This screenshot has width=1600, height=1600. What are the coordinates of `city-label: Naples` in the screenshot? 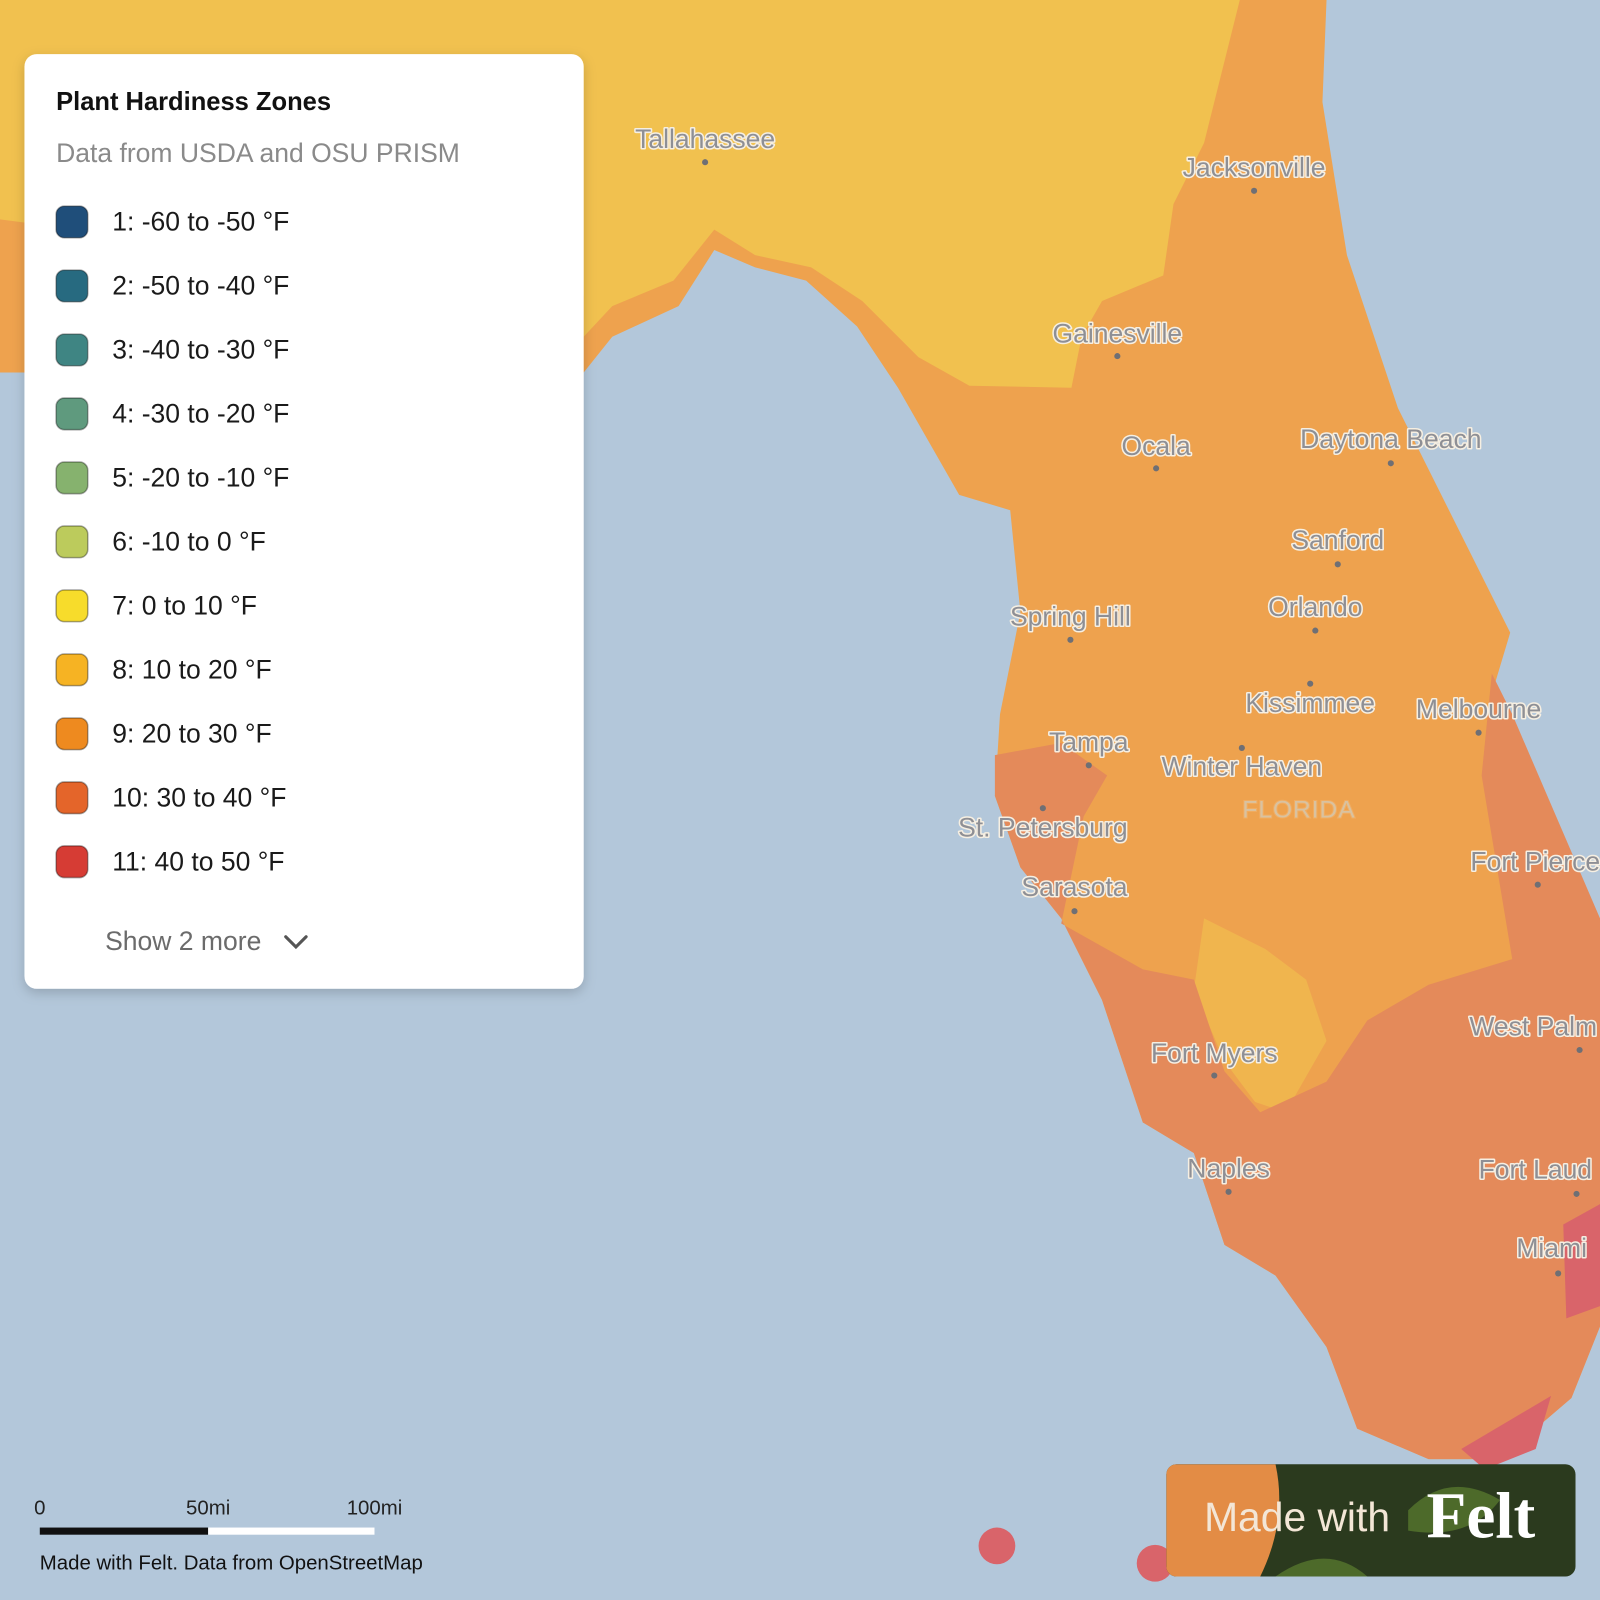 It's located at (1228, 1168).